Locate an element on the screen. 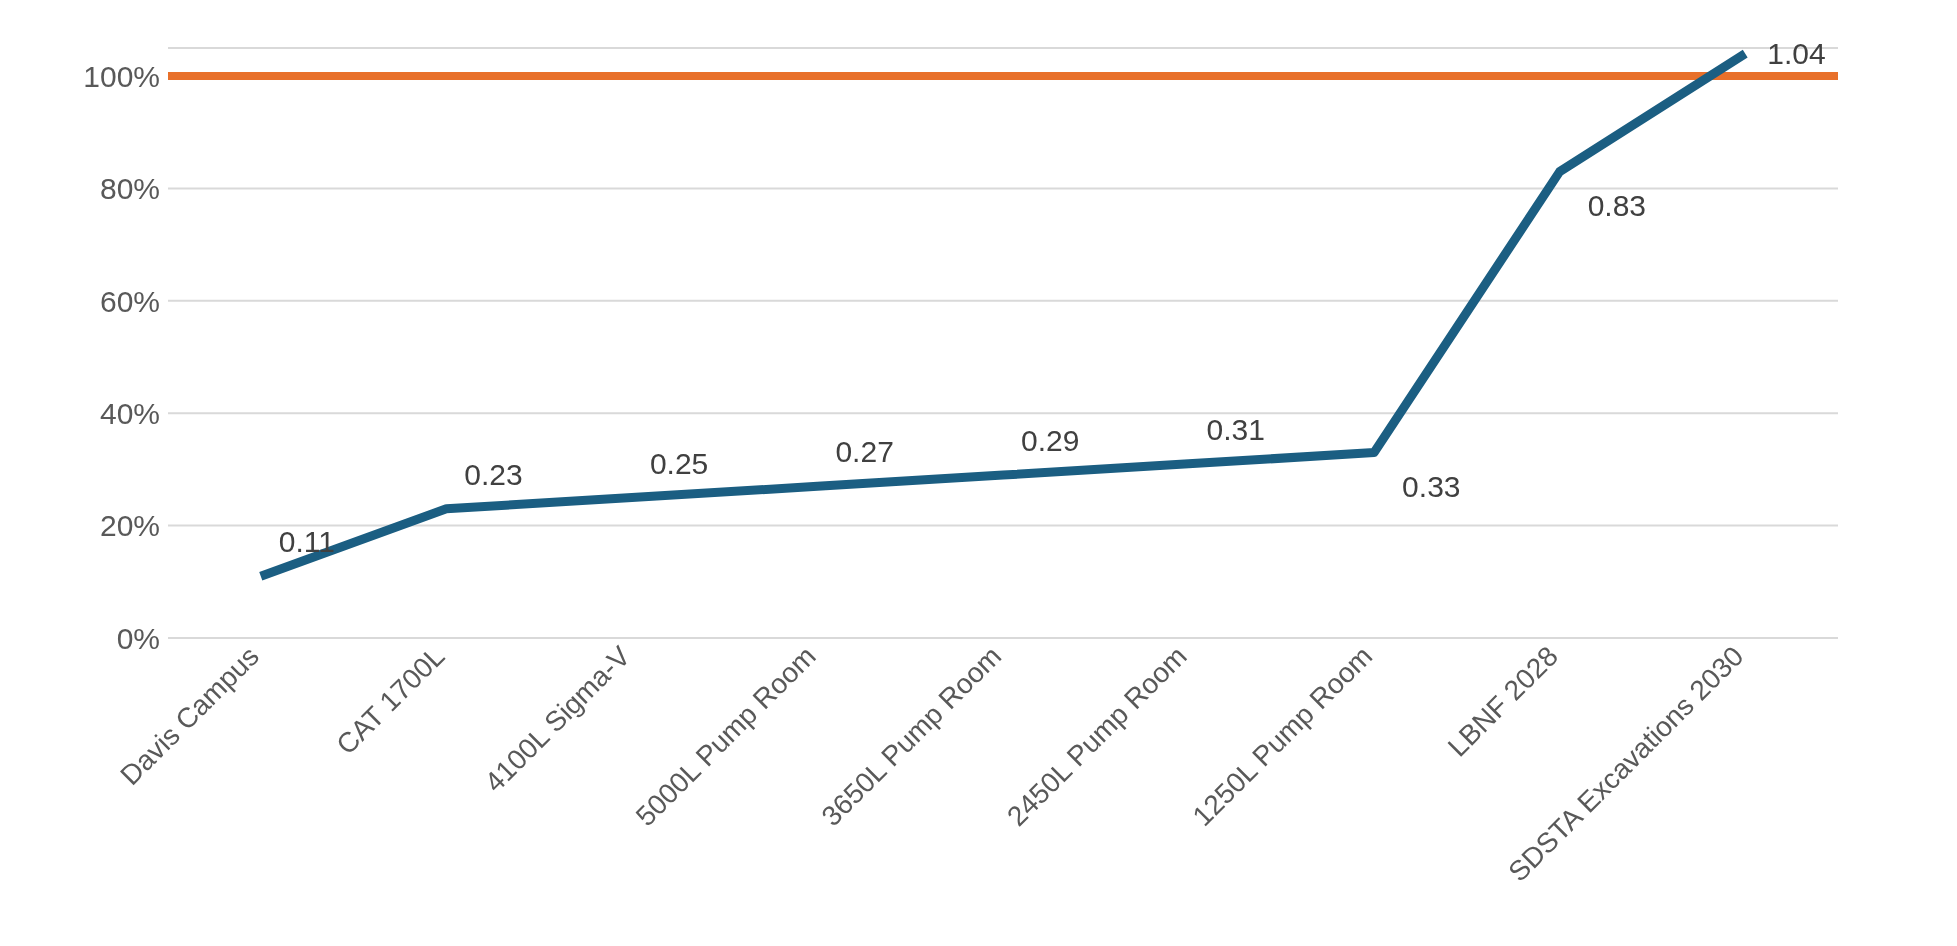 This screenshot has height=946, width=1957. data-label: 1.04 is located at coordinates (1796, 53).